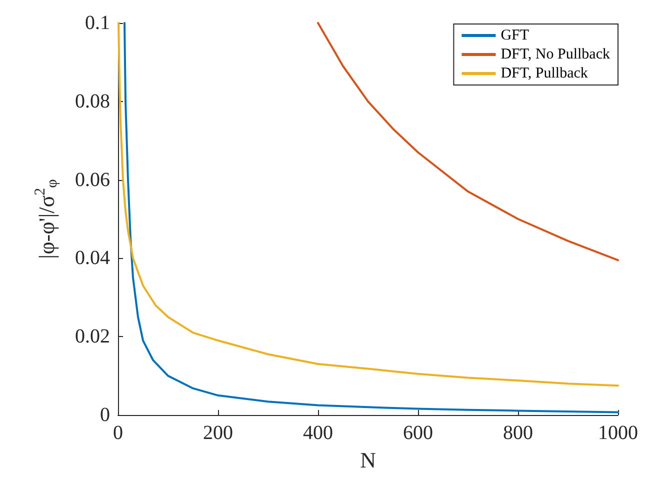 Image resolution: width=652 pixels, height=489 pixels. What do you see at coordinates (46, 218) in the screenshot?
I see `y-axis-title: |φ-φ'|/σ2φ` at bounding box center [46, 218].